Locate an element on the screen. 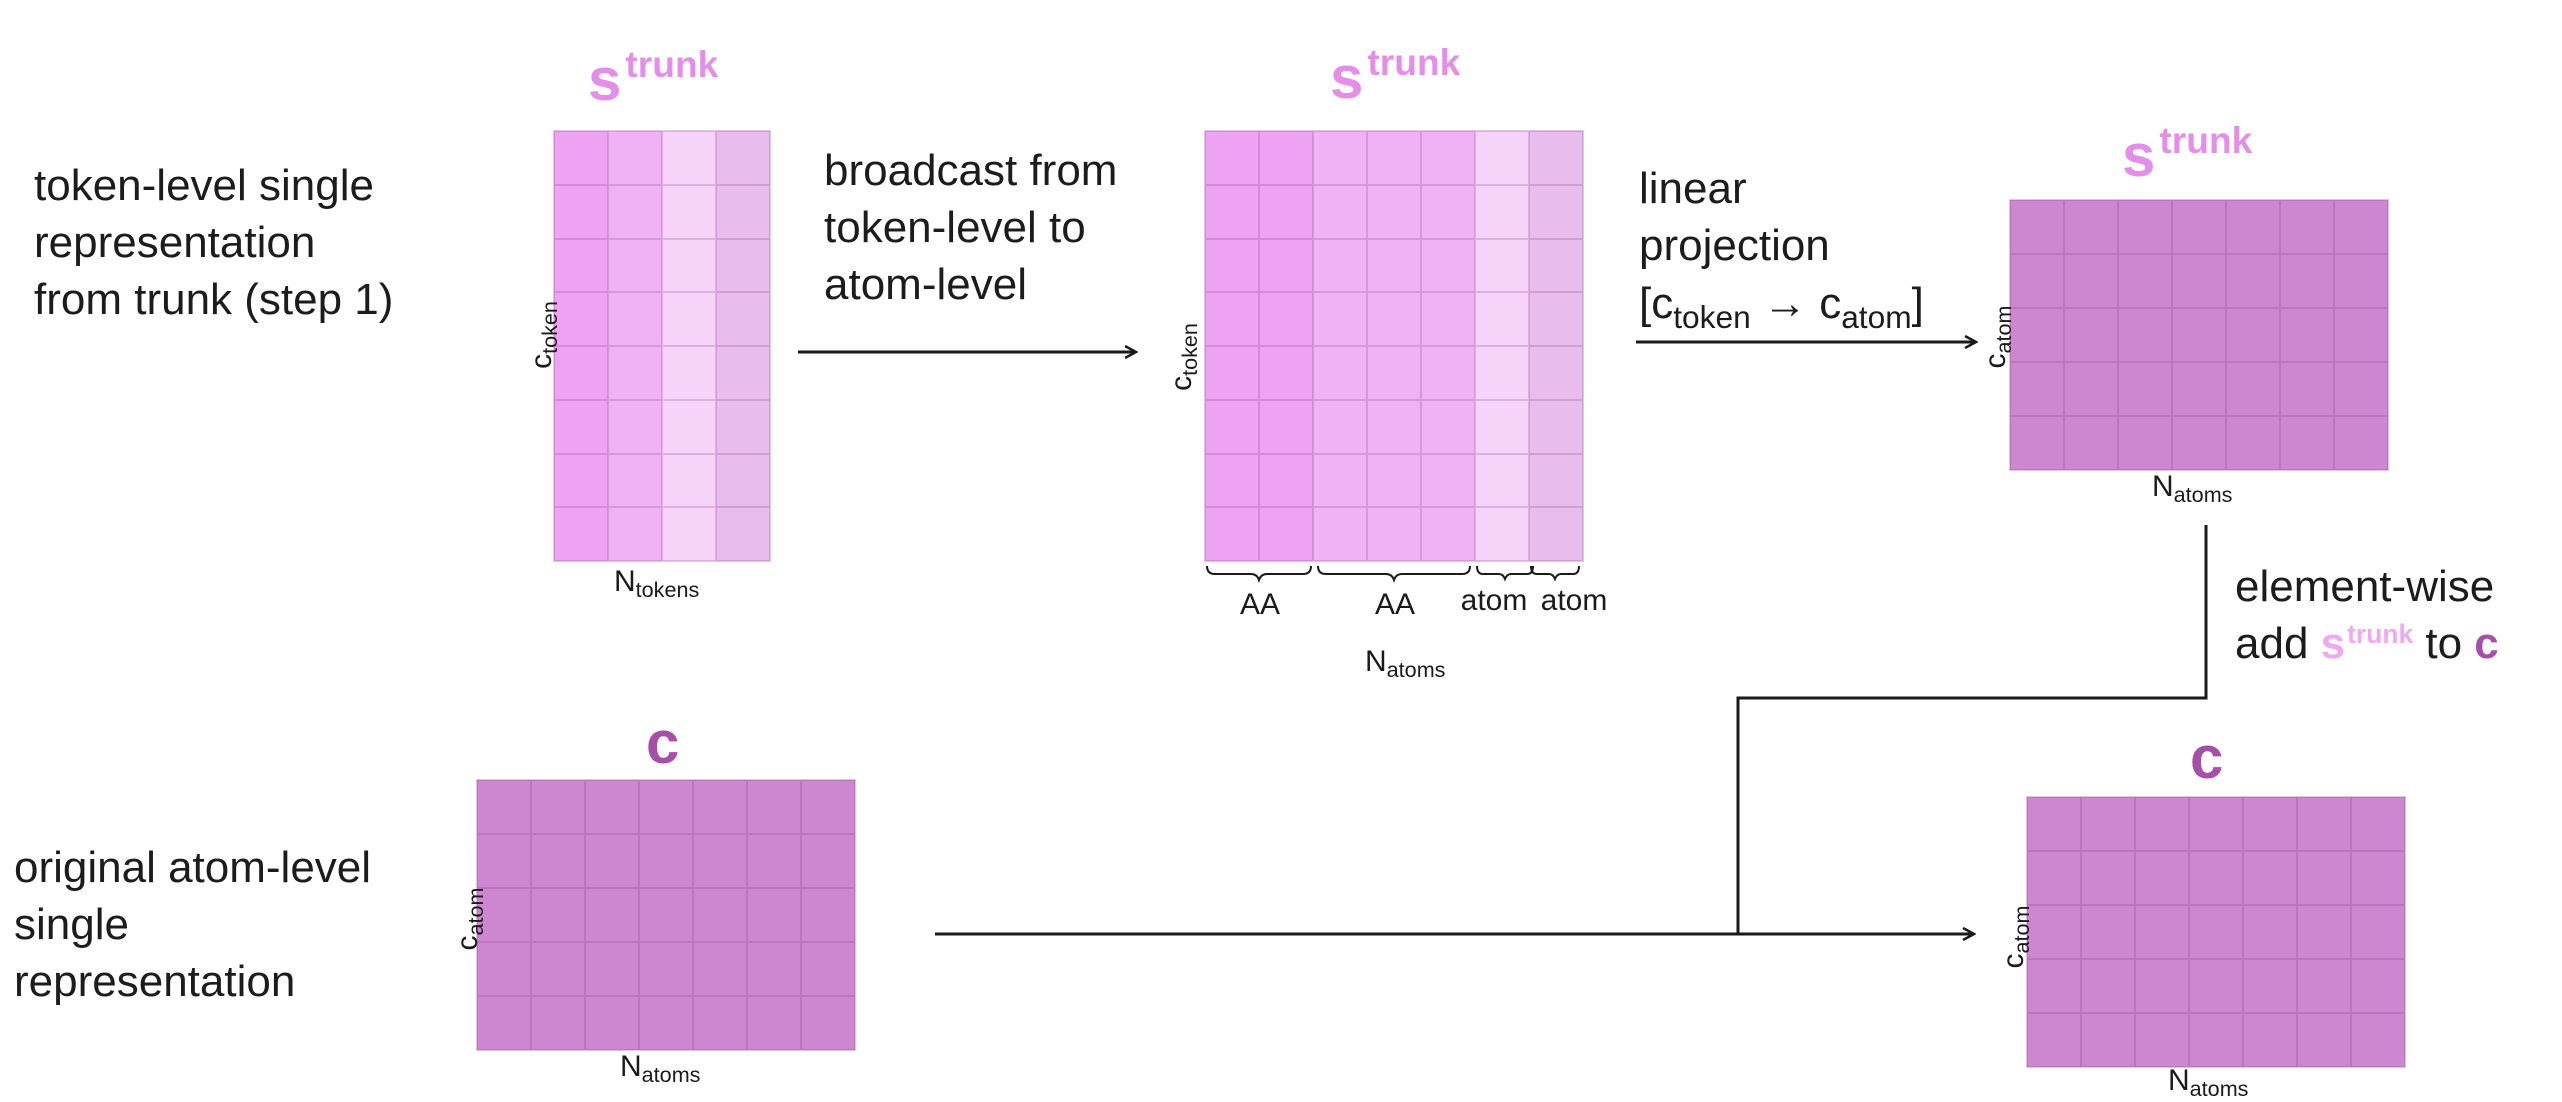  step1-desc-line: token-level single is located at coordinates (204, 185).